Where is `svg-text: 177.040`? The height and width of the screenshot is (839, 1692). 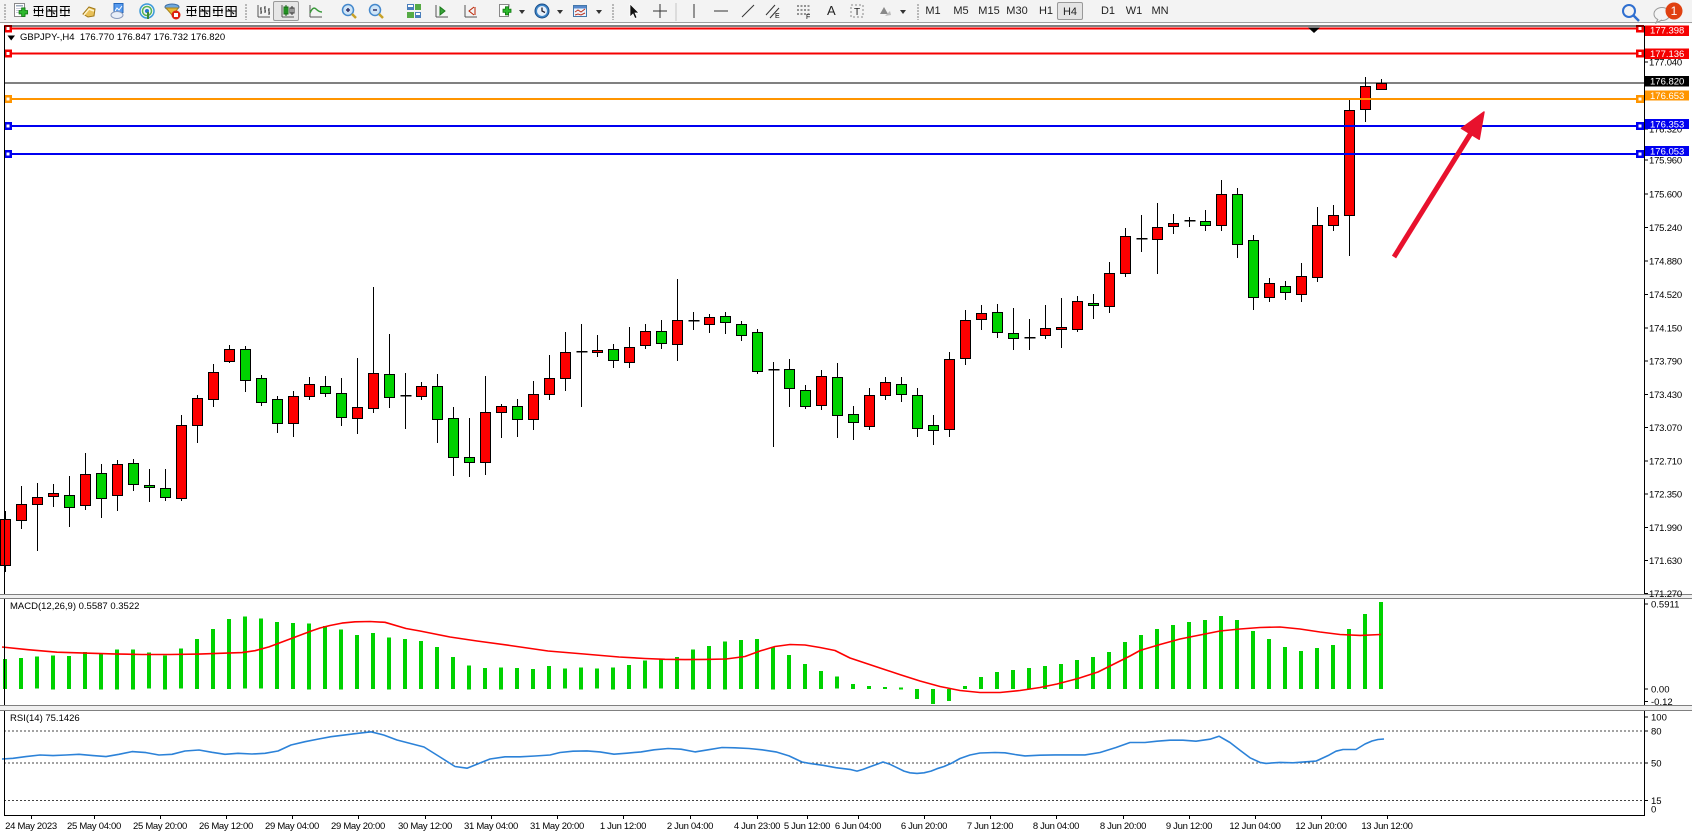
svg-text: 177.040 is located at coordinates (1665, 63).